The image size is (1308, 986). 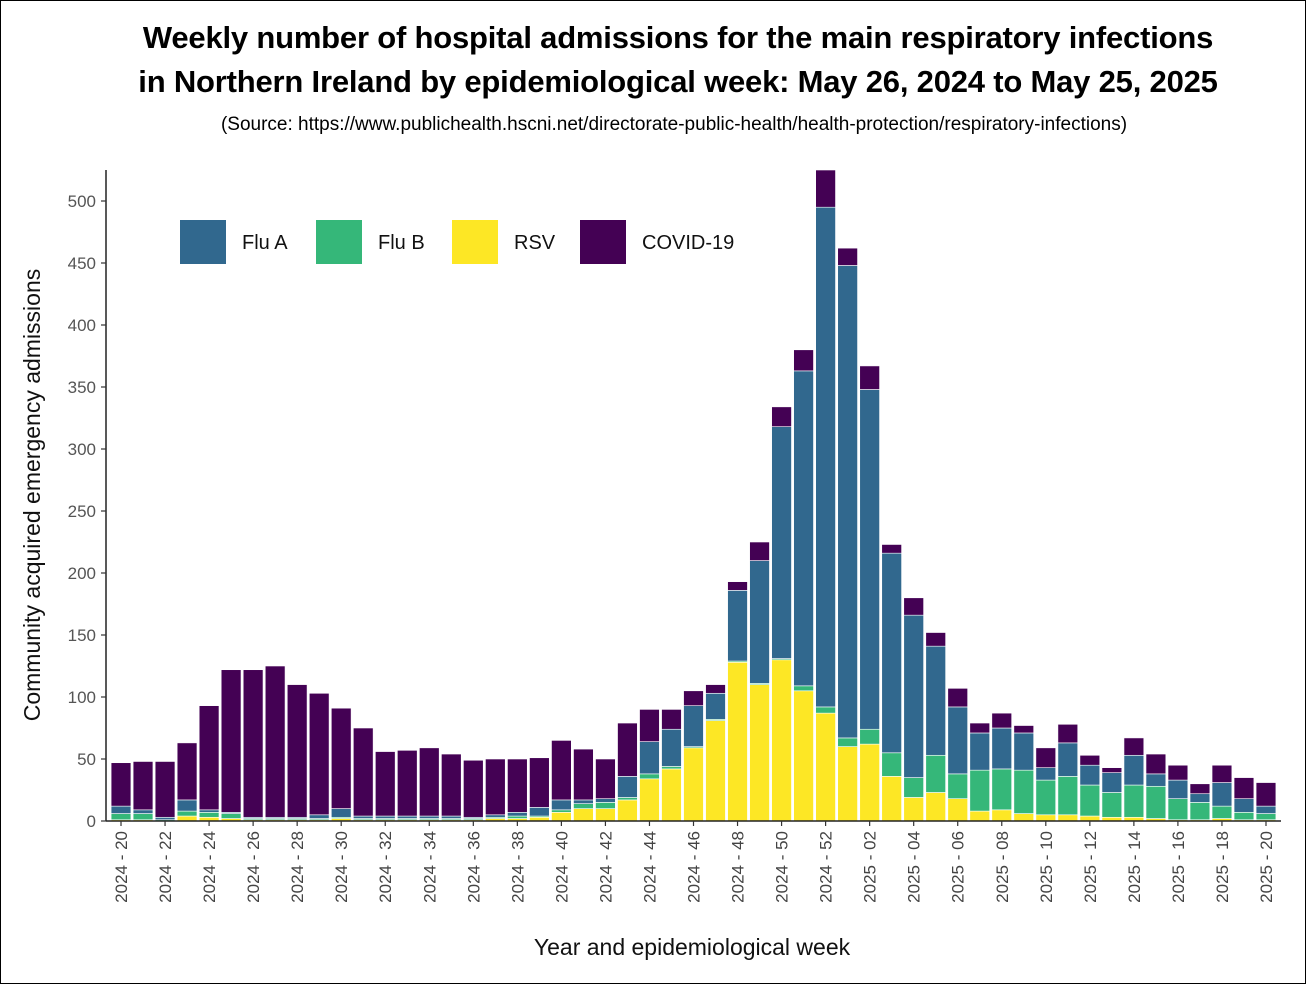 I want to click on y-tick-label: 100, so click(x=82, y=697).